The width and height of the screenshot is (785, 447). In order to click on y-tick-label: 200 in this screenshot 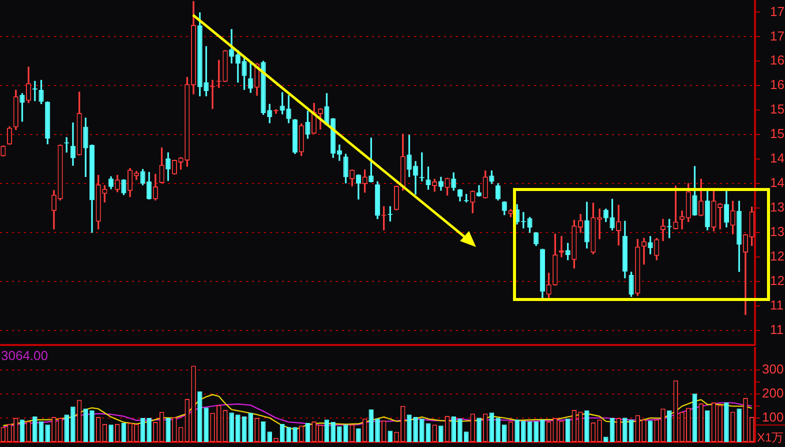, I will do `click(773, 392)`.